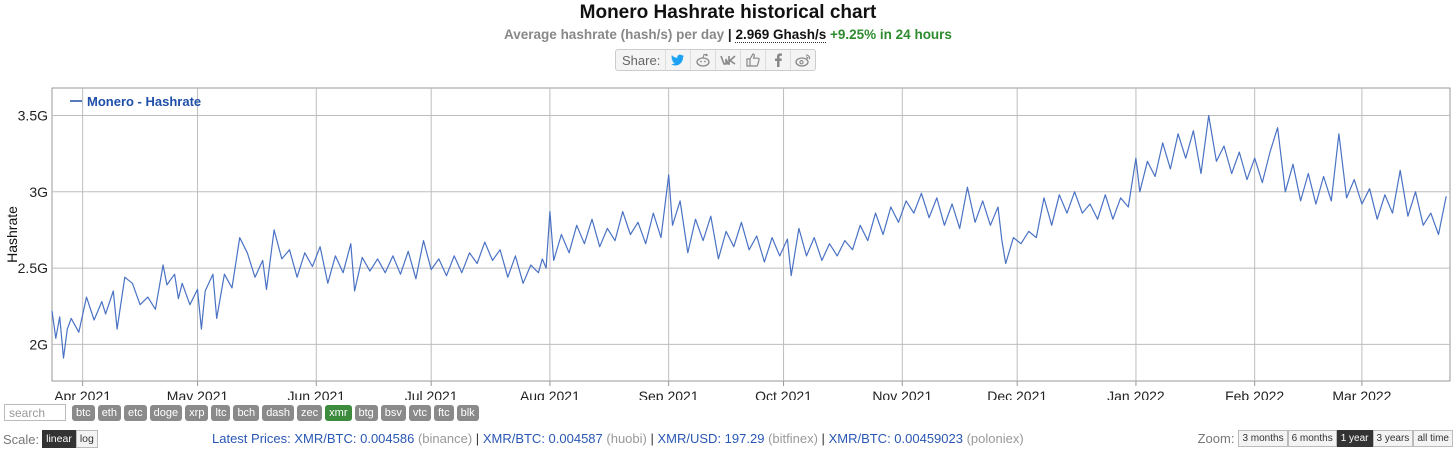  What do you see at coordinates (1393, 438) in the screenshot?
I see `zoom-3-years-button: 3 years` at bounding box center [1393, 438].